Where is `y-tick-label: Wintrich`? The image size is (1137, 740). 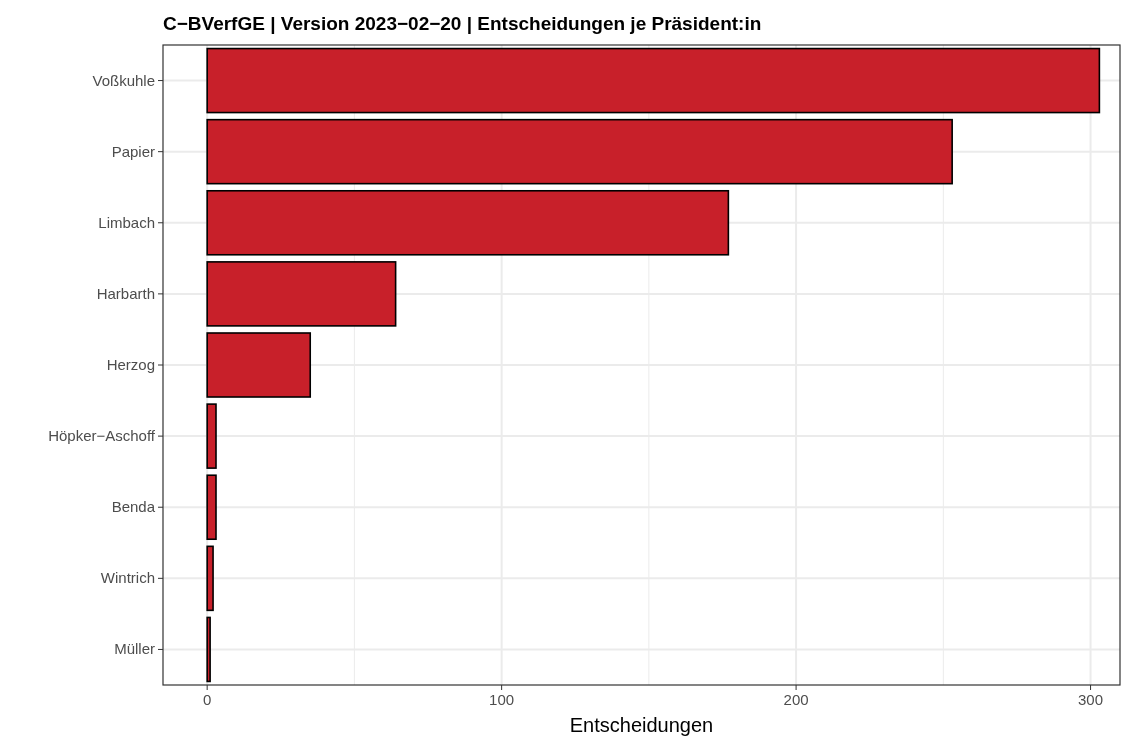
y-tick-label: Wintrich is located at coordinates (127, 578).